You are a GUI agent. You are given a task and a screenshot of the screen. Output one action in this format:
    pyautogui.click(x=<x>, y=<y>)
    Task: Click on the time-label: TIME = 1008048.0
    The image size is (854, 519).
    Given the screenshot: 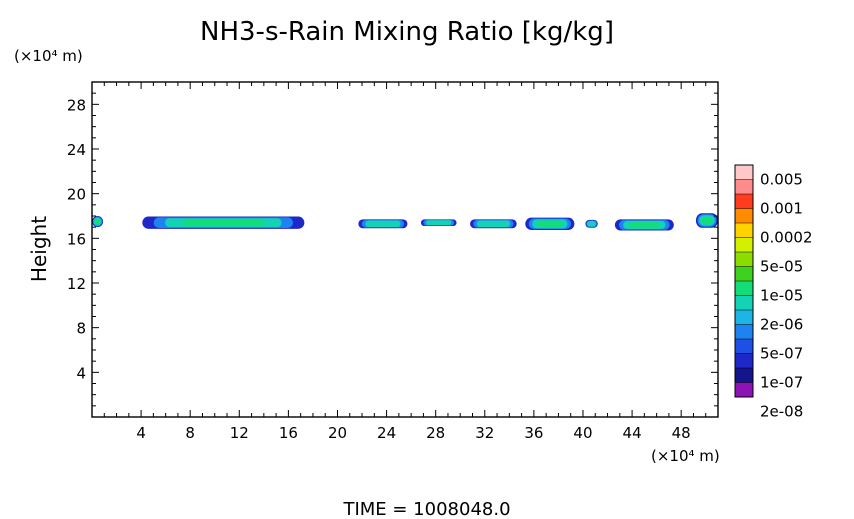 What is the action you would take?
    pyautogui.click(x=426, y=509)
    